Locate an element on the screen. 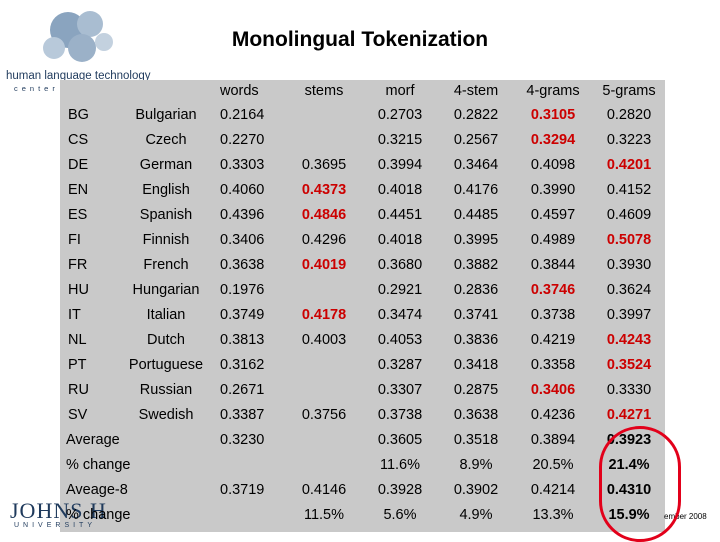 Image resolution: width=720 pixels, height=542 pixels. cell-g4: 0.4219 is located at coordinates (553, 339).